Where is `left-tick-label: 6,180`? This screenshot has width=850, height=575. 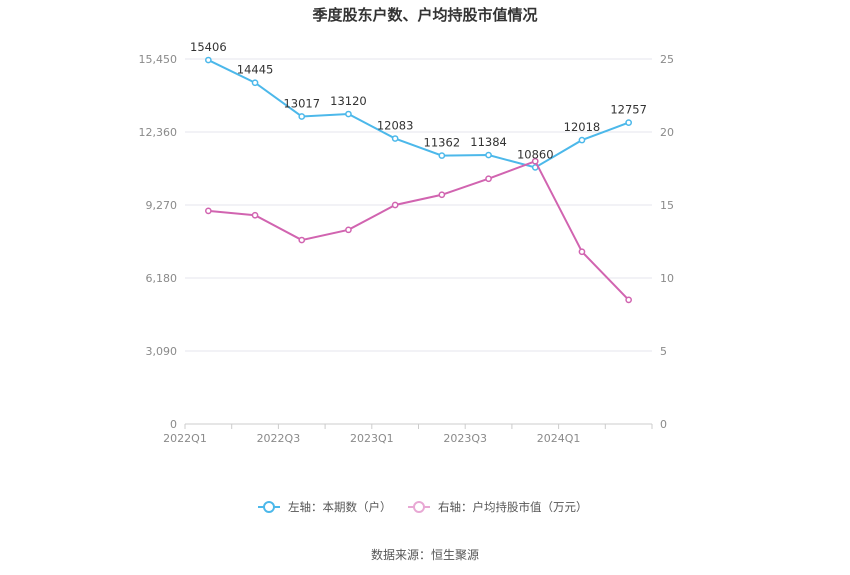
left-tick-label: 6,180 is located at coordinates (162, 278).